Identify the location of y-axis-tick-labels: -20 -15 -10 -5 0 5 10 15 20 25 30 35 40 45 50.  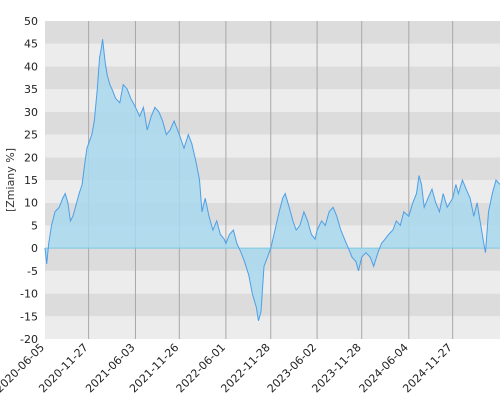
(29, 180).